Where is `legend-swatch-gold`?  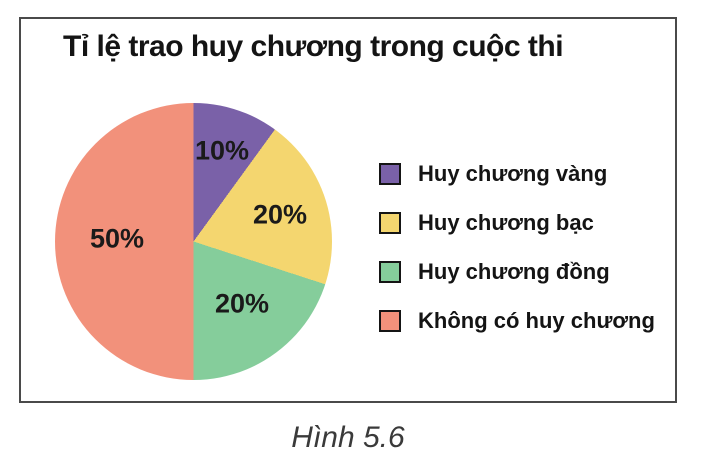
legend-swatch-gold is located at coordinates (390, 174).